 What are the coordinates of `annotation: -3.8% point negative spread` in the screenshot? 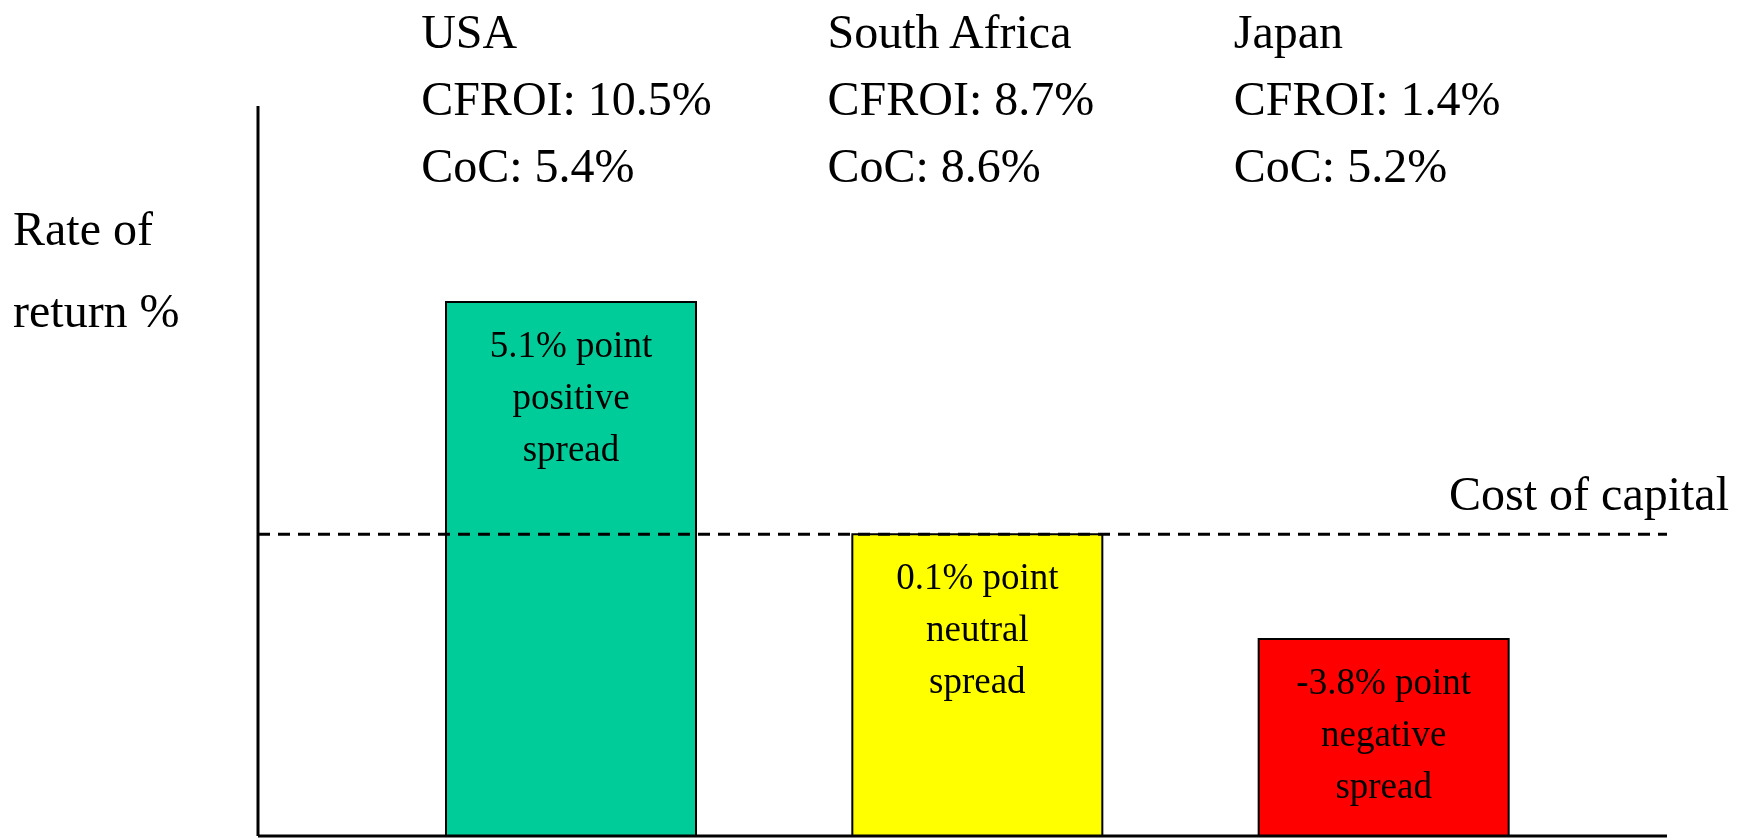 It's located at (1384, 733).